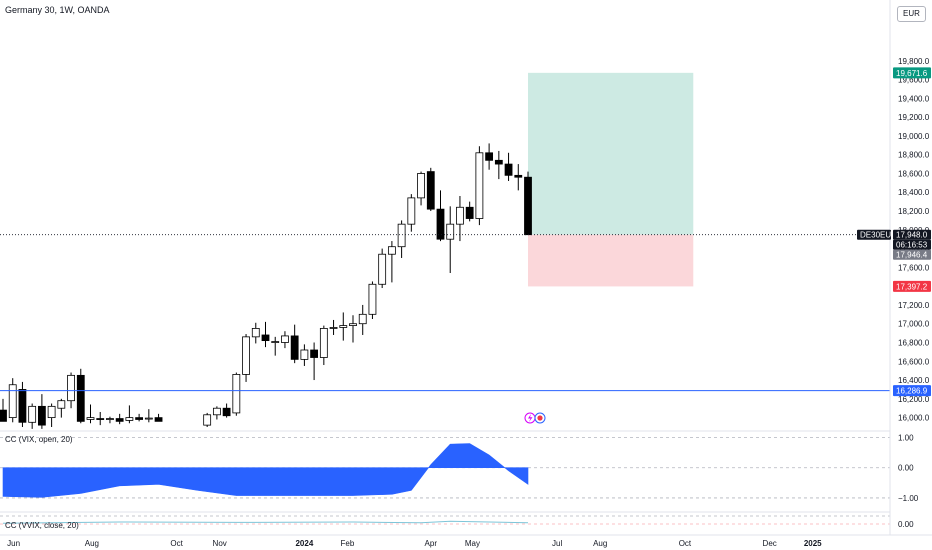  What do you see at coordinates (265, 470) in the screenshot?
I see `vix-open-area` at bounding box center [265, 470].